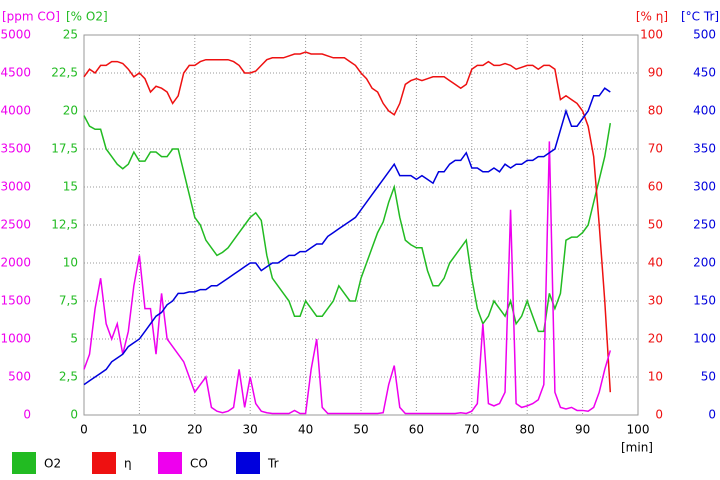 This screenshot has width=720, height=480. I want to click on legend-label: Tr, so click(273, 464).